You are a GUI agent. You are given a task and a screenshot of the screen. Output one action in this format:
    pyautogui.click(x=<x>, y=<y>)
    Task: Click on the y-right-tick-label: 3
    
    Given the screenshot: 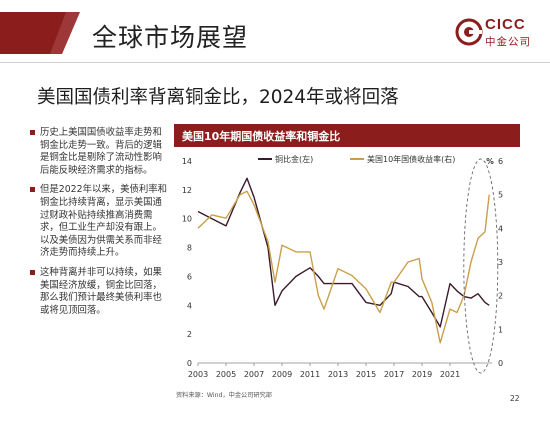 What is the action you would take?
    pyautogui.click(x=500, y=262)
    